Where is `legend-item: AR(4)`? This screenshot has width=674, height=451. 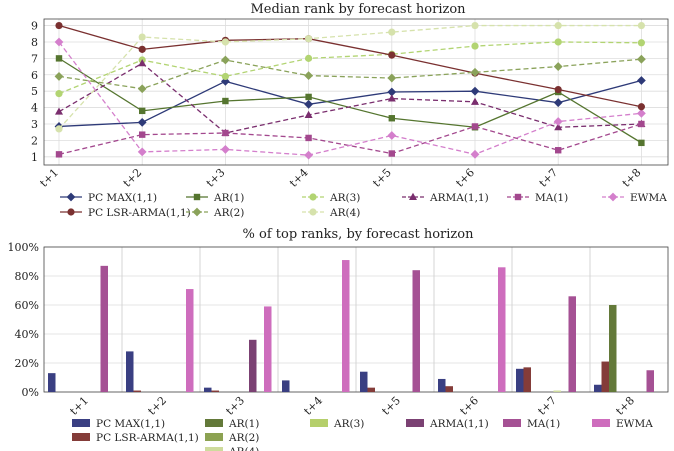 legend-item: AR(4) is located at coordinates (331, 213).